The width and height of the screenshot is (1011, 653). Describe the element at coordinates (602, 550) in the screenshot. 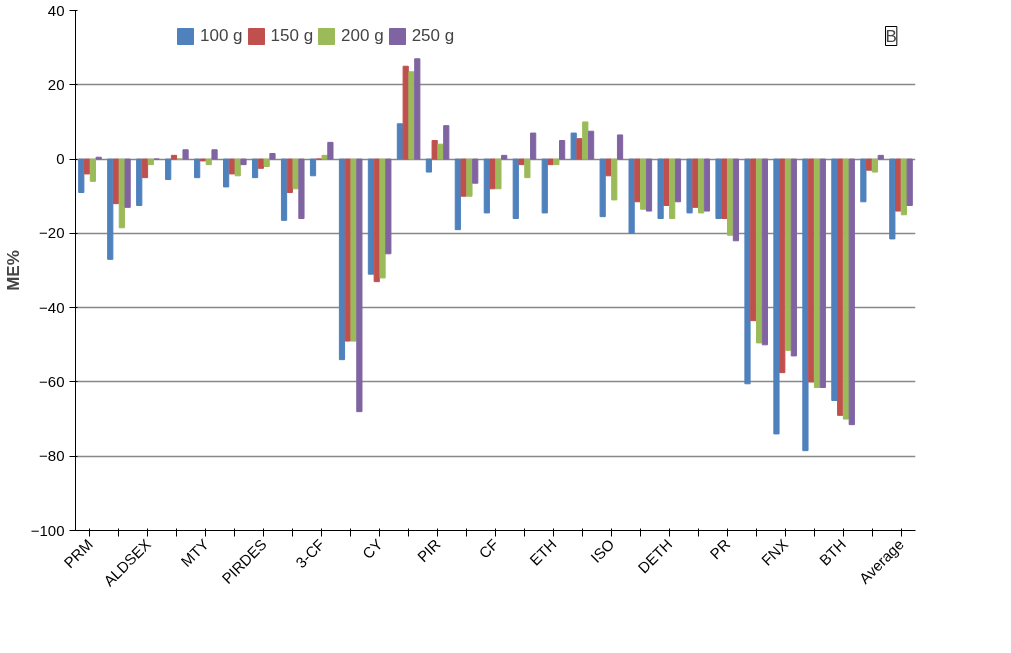

I see `x-tick-label: ISO` at that location.